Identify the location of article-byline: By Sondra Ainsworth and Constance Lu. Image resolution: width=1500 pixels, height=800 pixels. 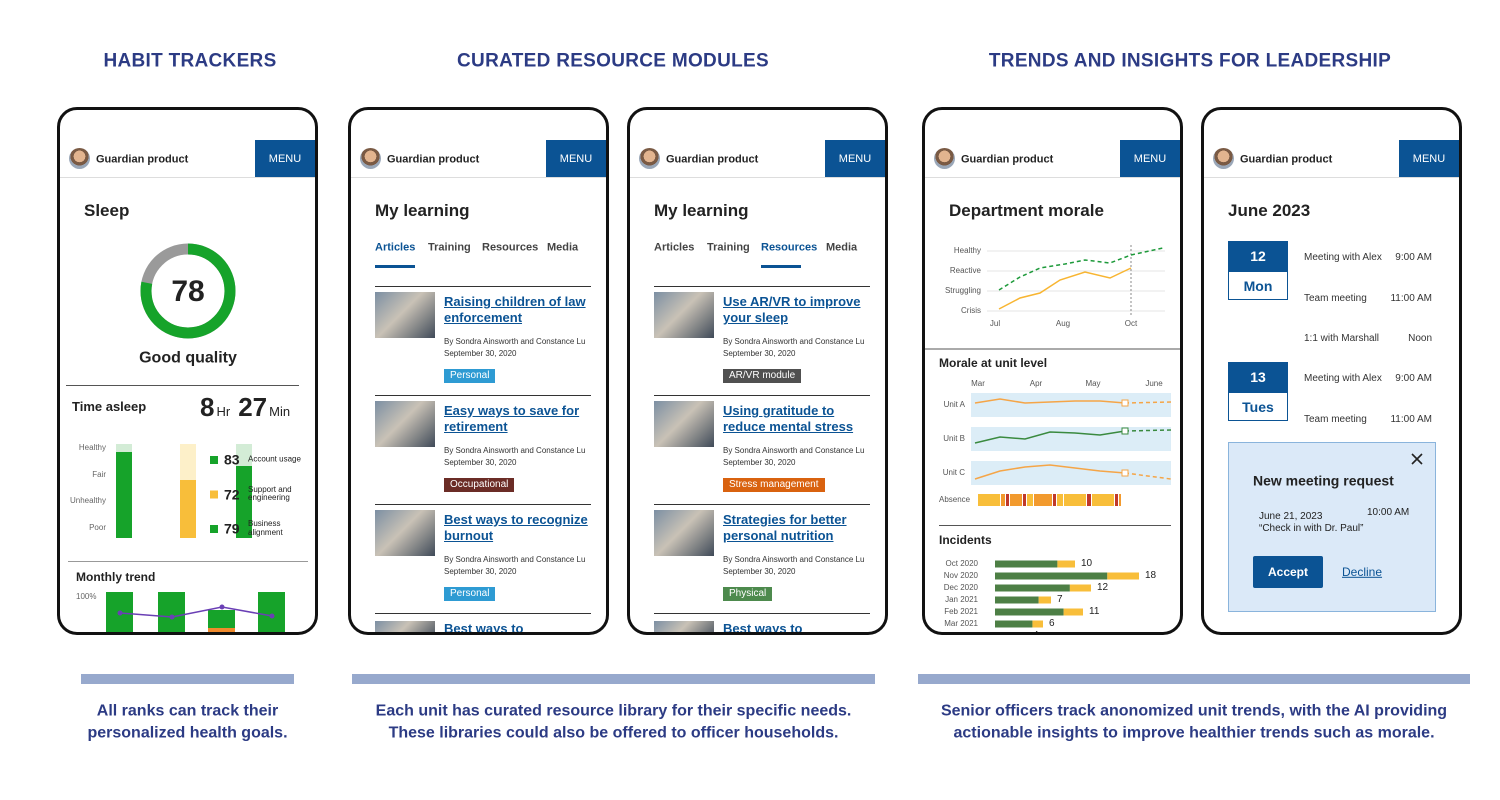
(515, 560).